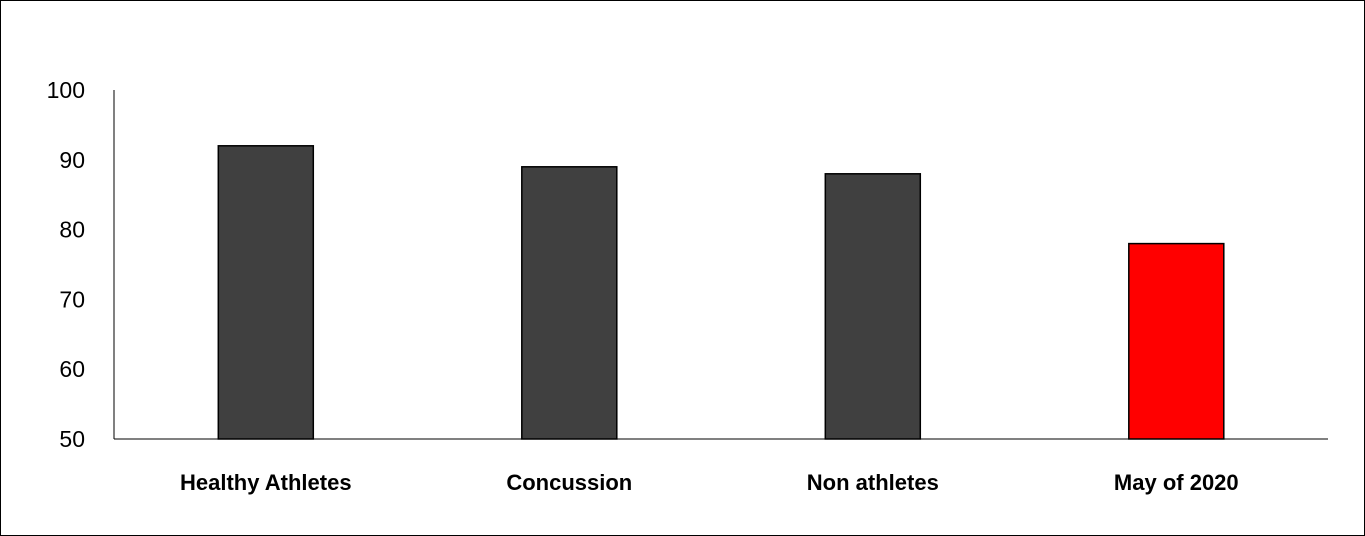  Describe the element at coordinates (266, 482) in the screenshot. I see `x-category-label: Healthy Athletes` at that location.